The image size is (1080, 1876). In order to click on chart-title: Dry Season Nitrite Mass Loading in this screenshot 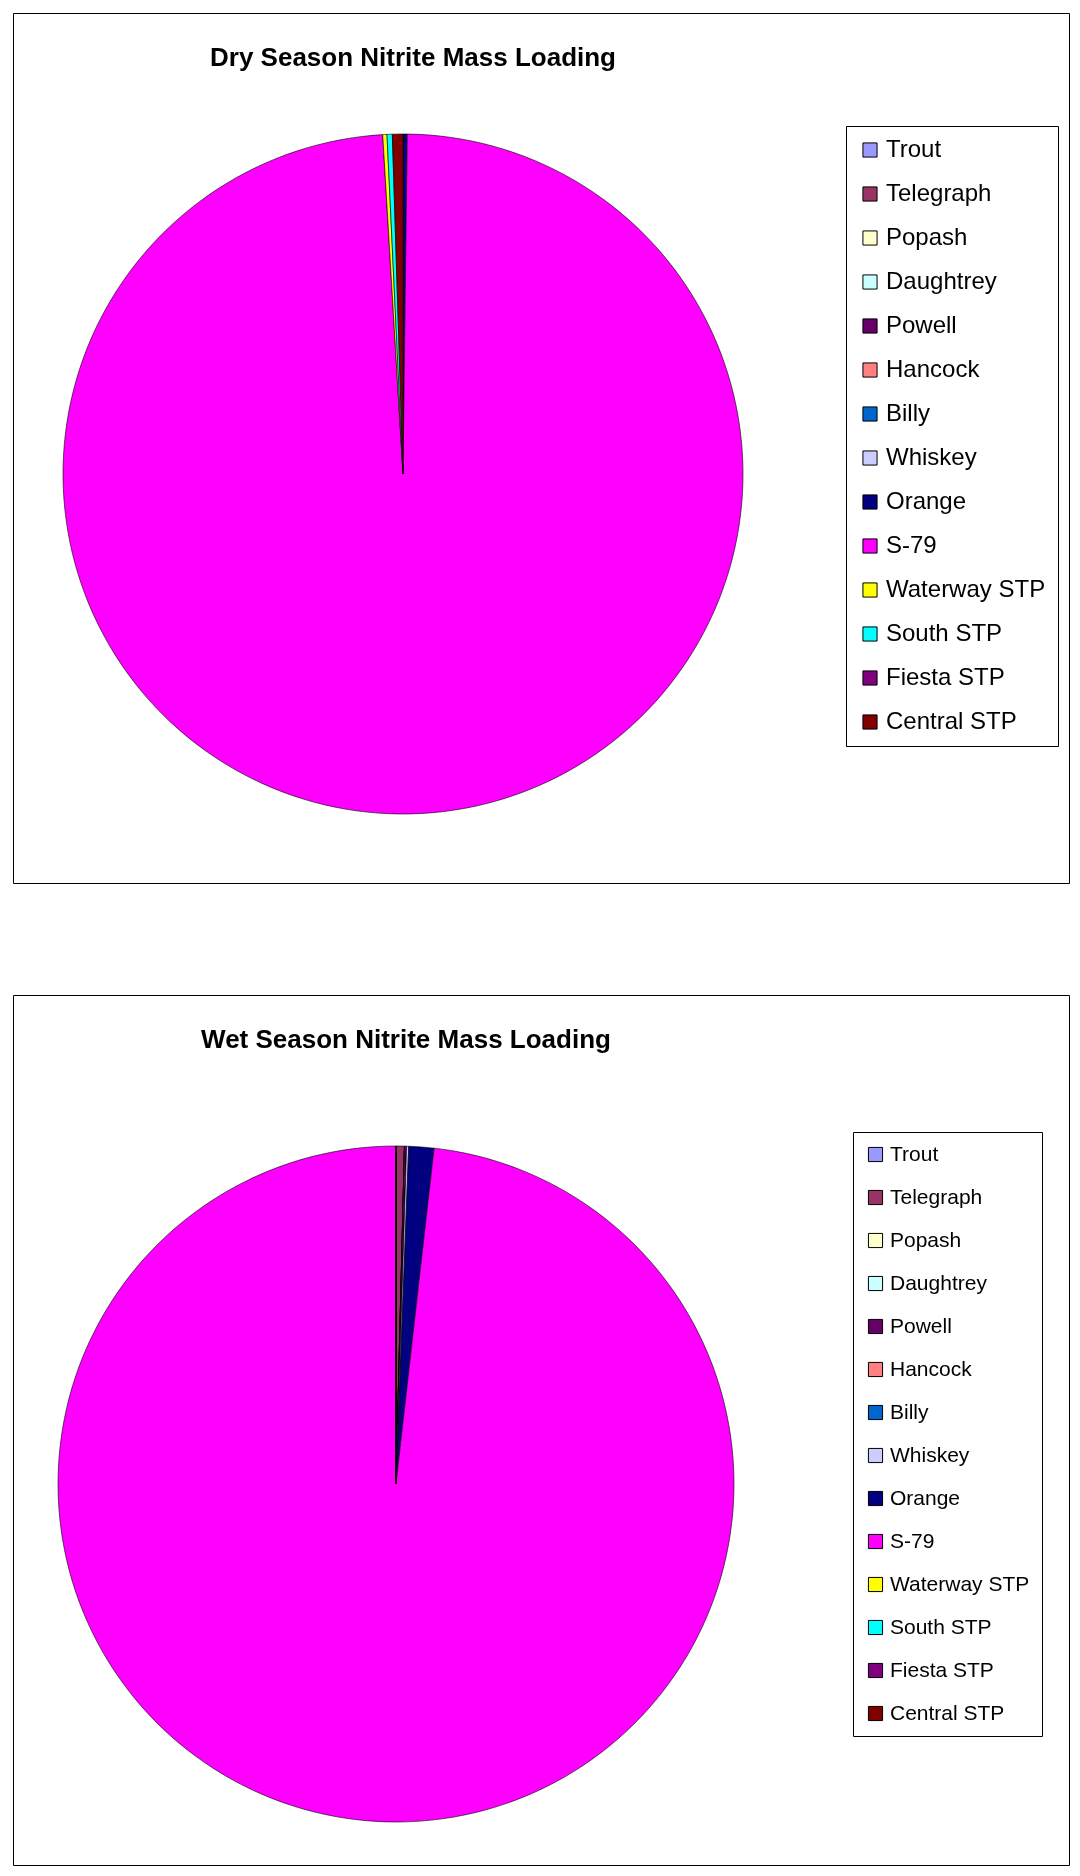, I will do `click(413, 57)`.